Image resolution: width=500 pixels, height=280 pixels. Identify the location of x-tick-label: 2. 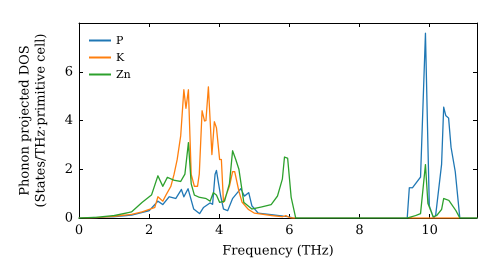
(149, 230).